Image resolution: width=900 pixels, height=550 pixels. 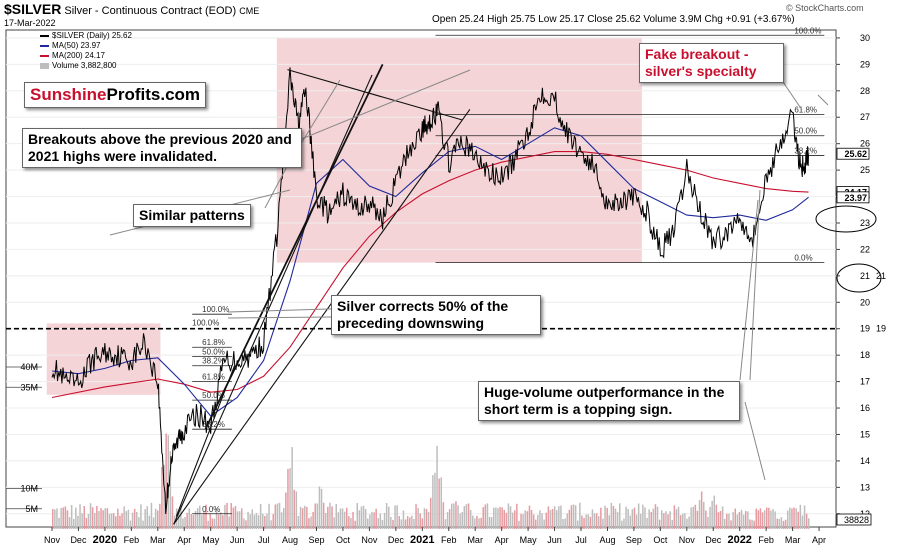 I want to click on y-tick-label: 13, so click(x=865, y=487).